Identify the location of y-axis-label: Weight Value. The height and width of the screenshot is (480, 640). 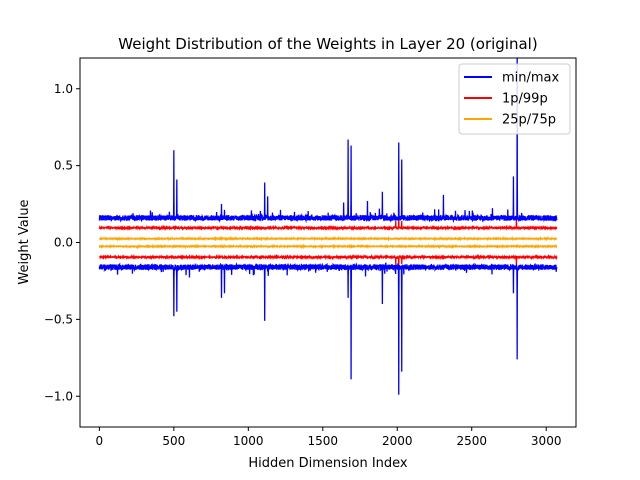
(24, 241).